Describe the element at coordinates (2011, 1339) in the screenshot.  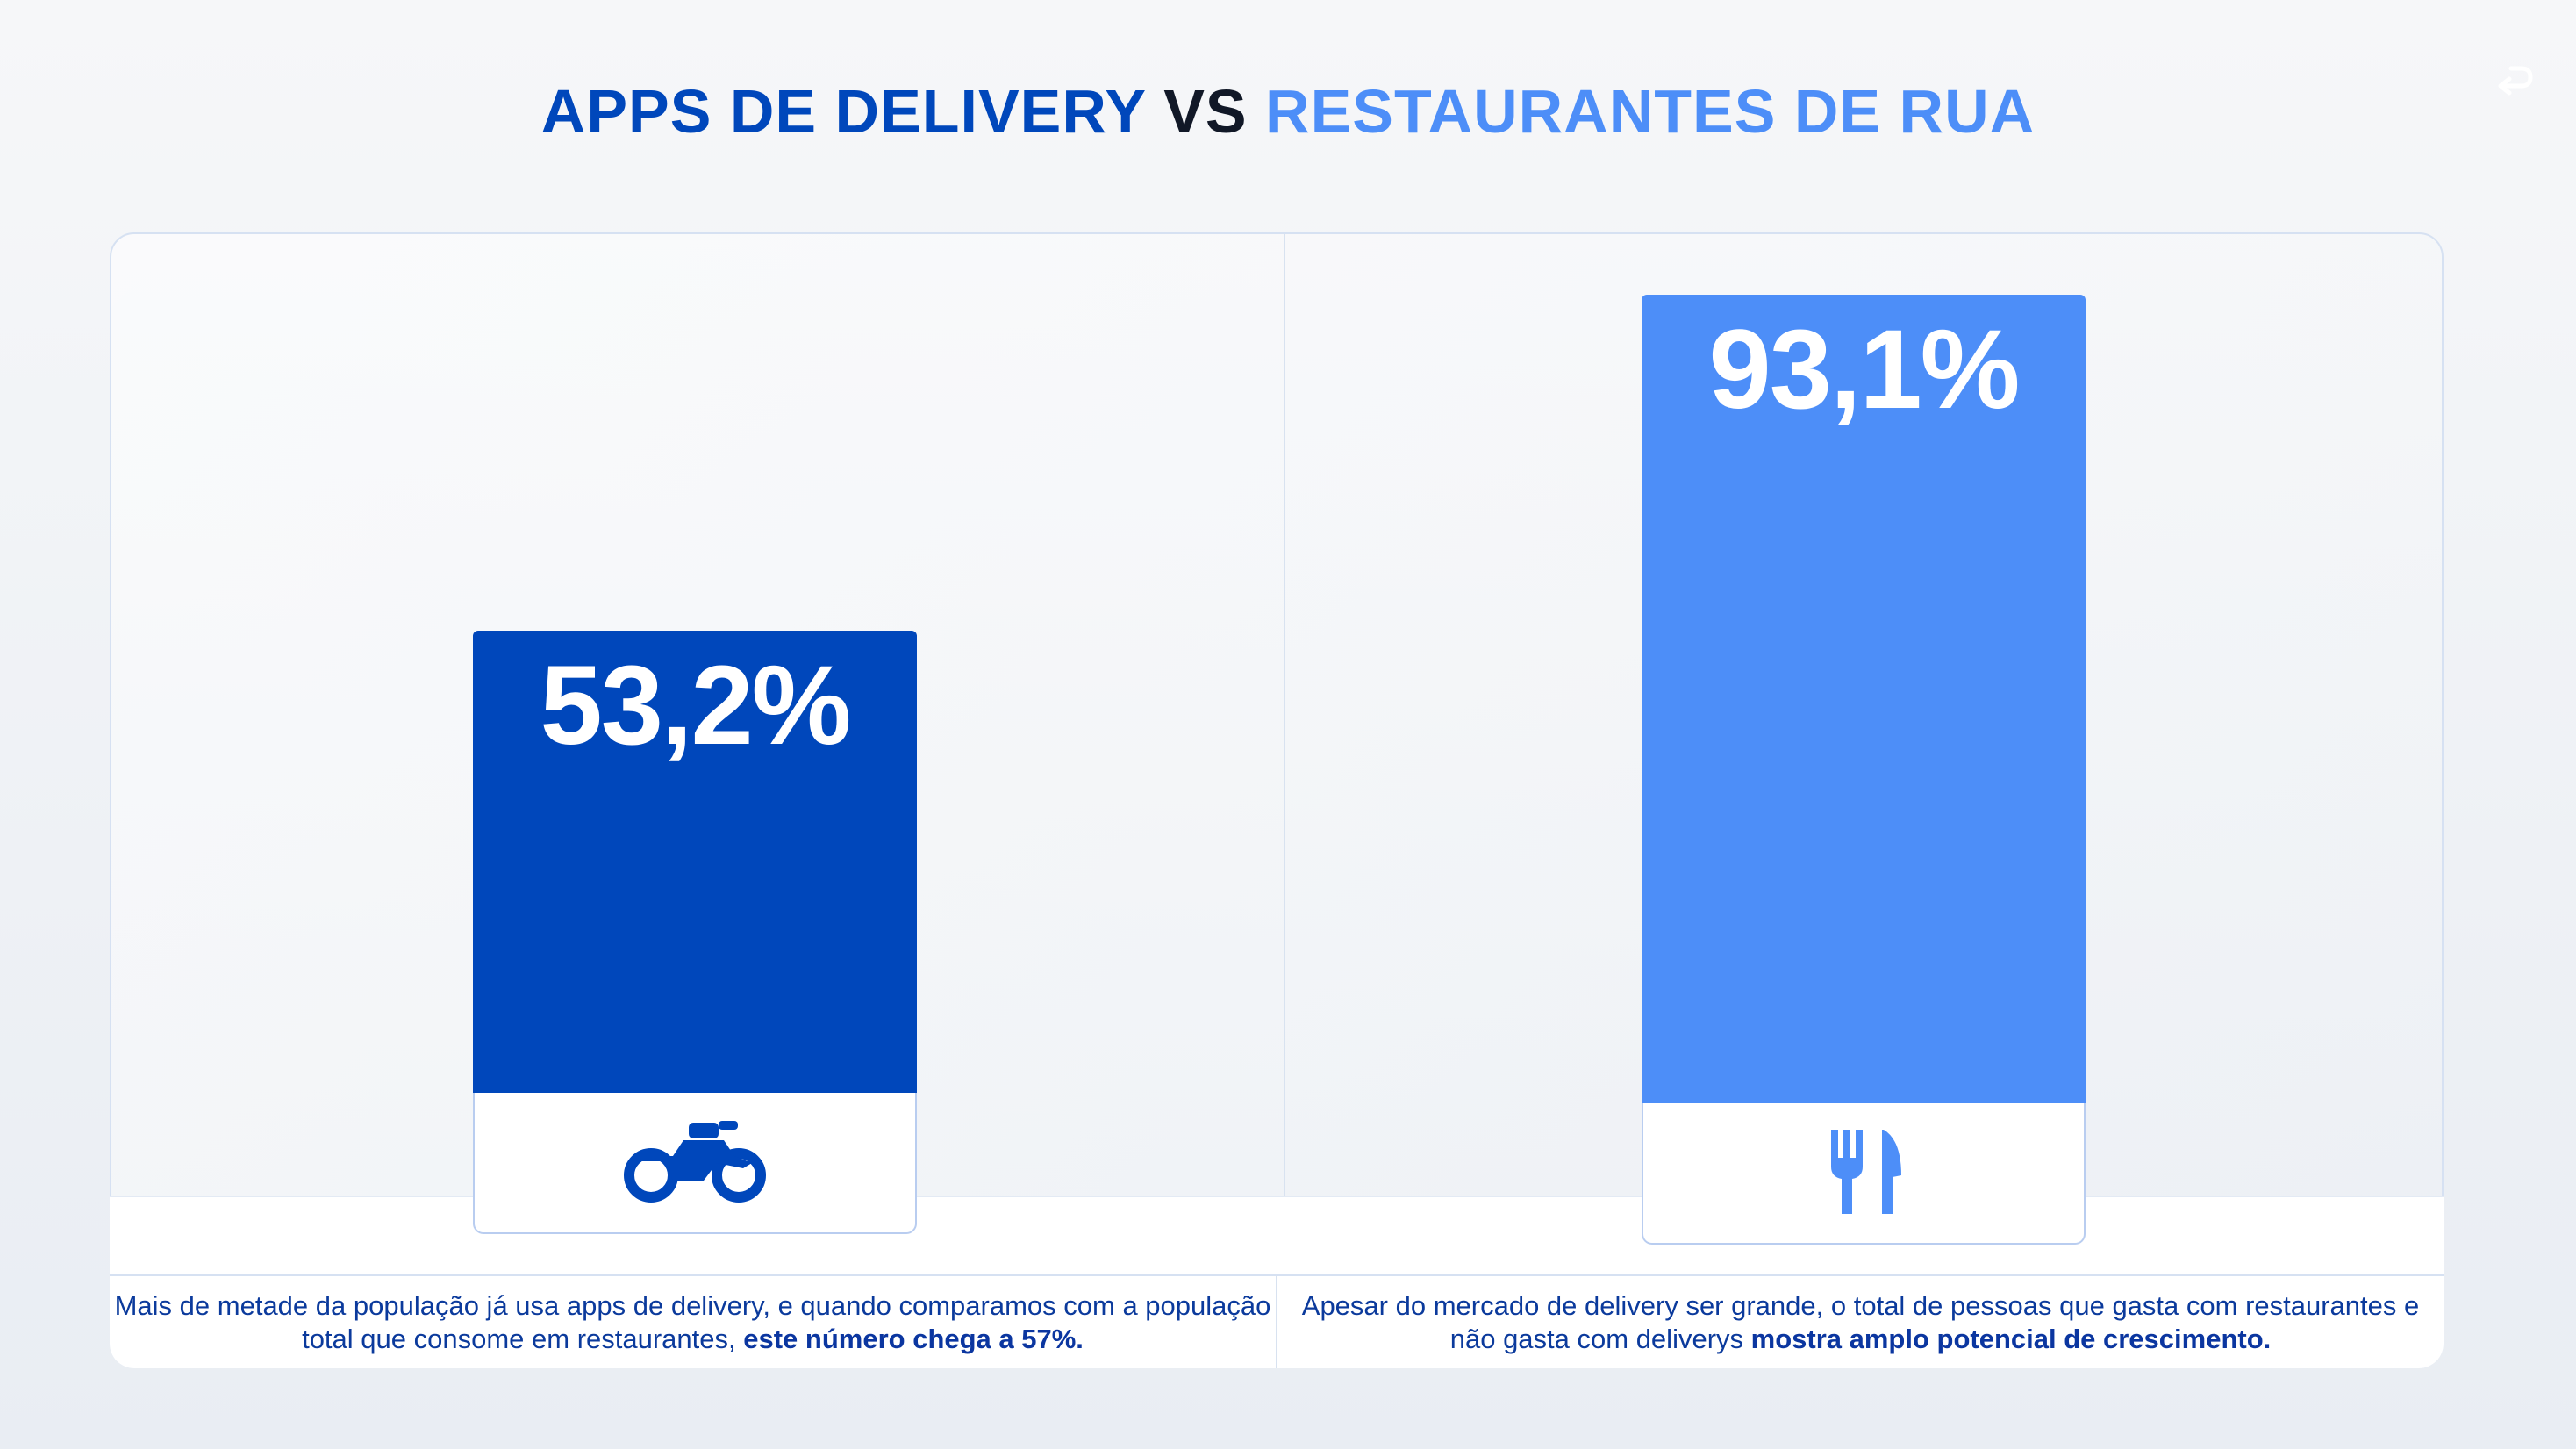
I see `caption-restaurants-highlight: mostra amplo potencial de crescimento.` at that location.